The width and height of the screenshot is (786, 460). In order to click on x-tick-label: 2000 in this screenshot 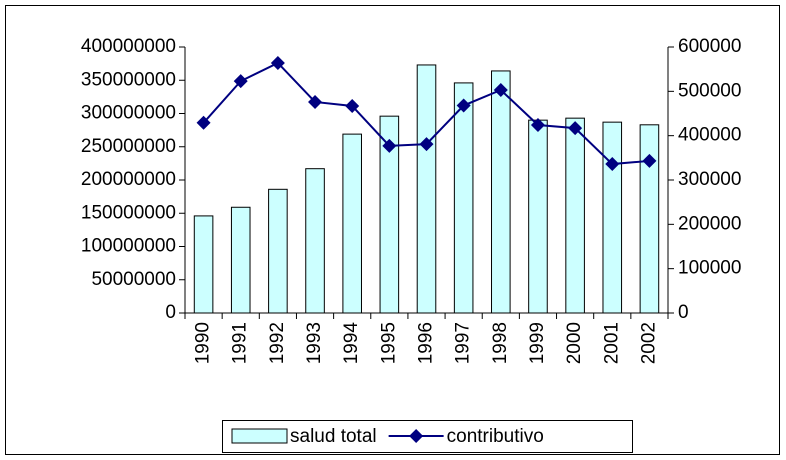, I will do `click(574, 343)`.